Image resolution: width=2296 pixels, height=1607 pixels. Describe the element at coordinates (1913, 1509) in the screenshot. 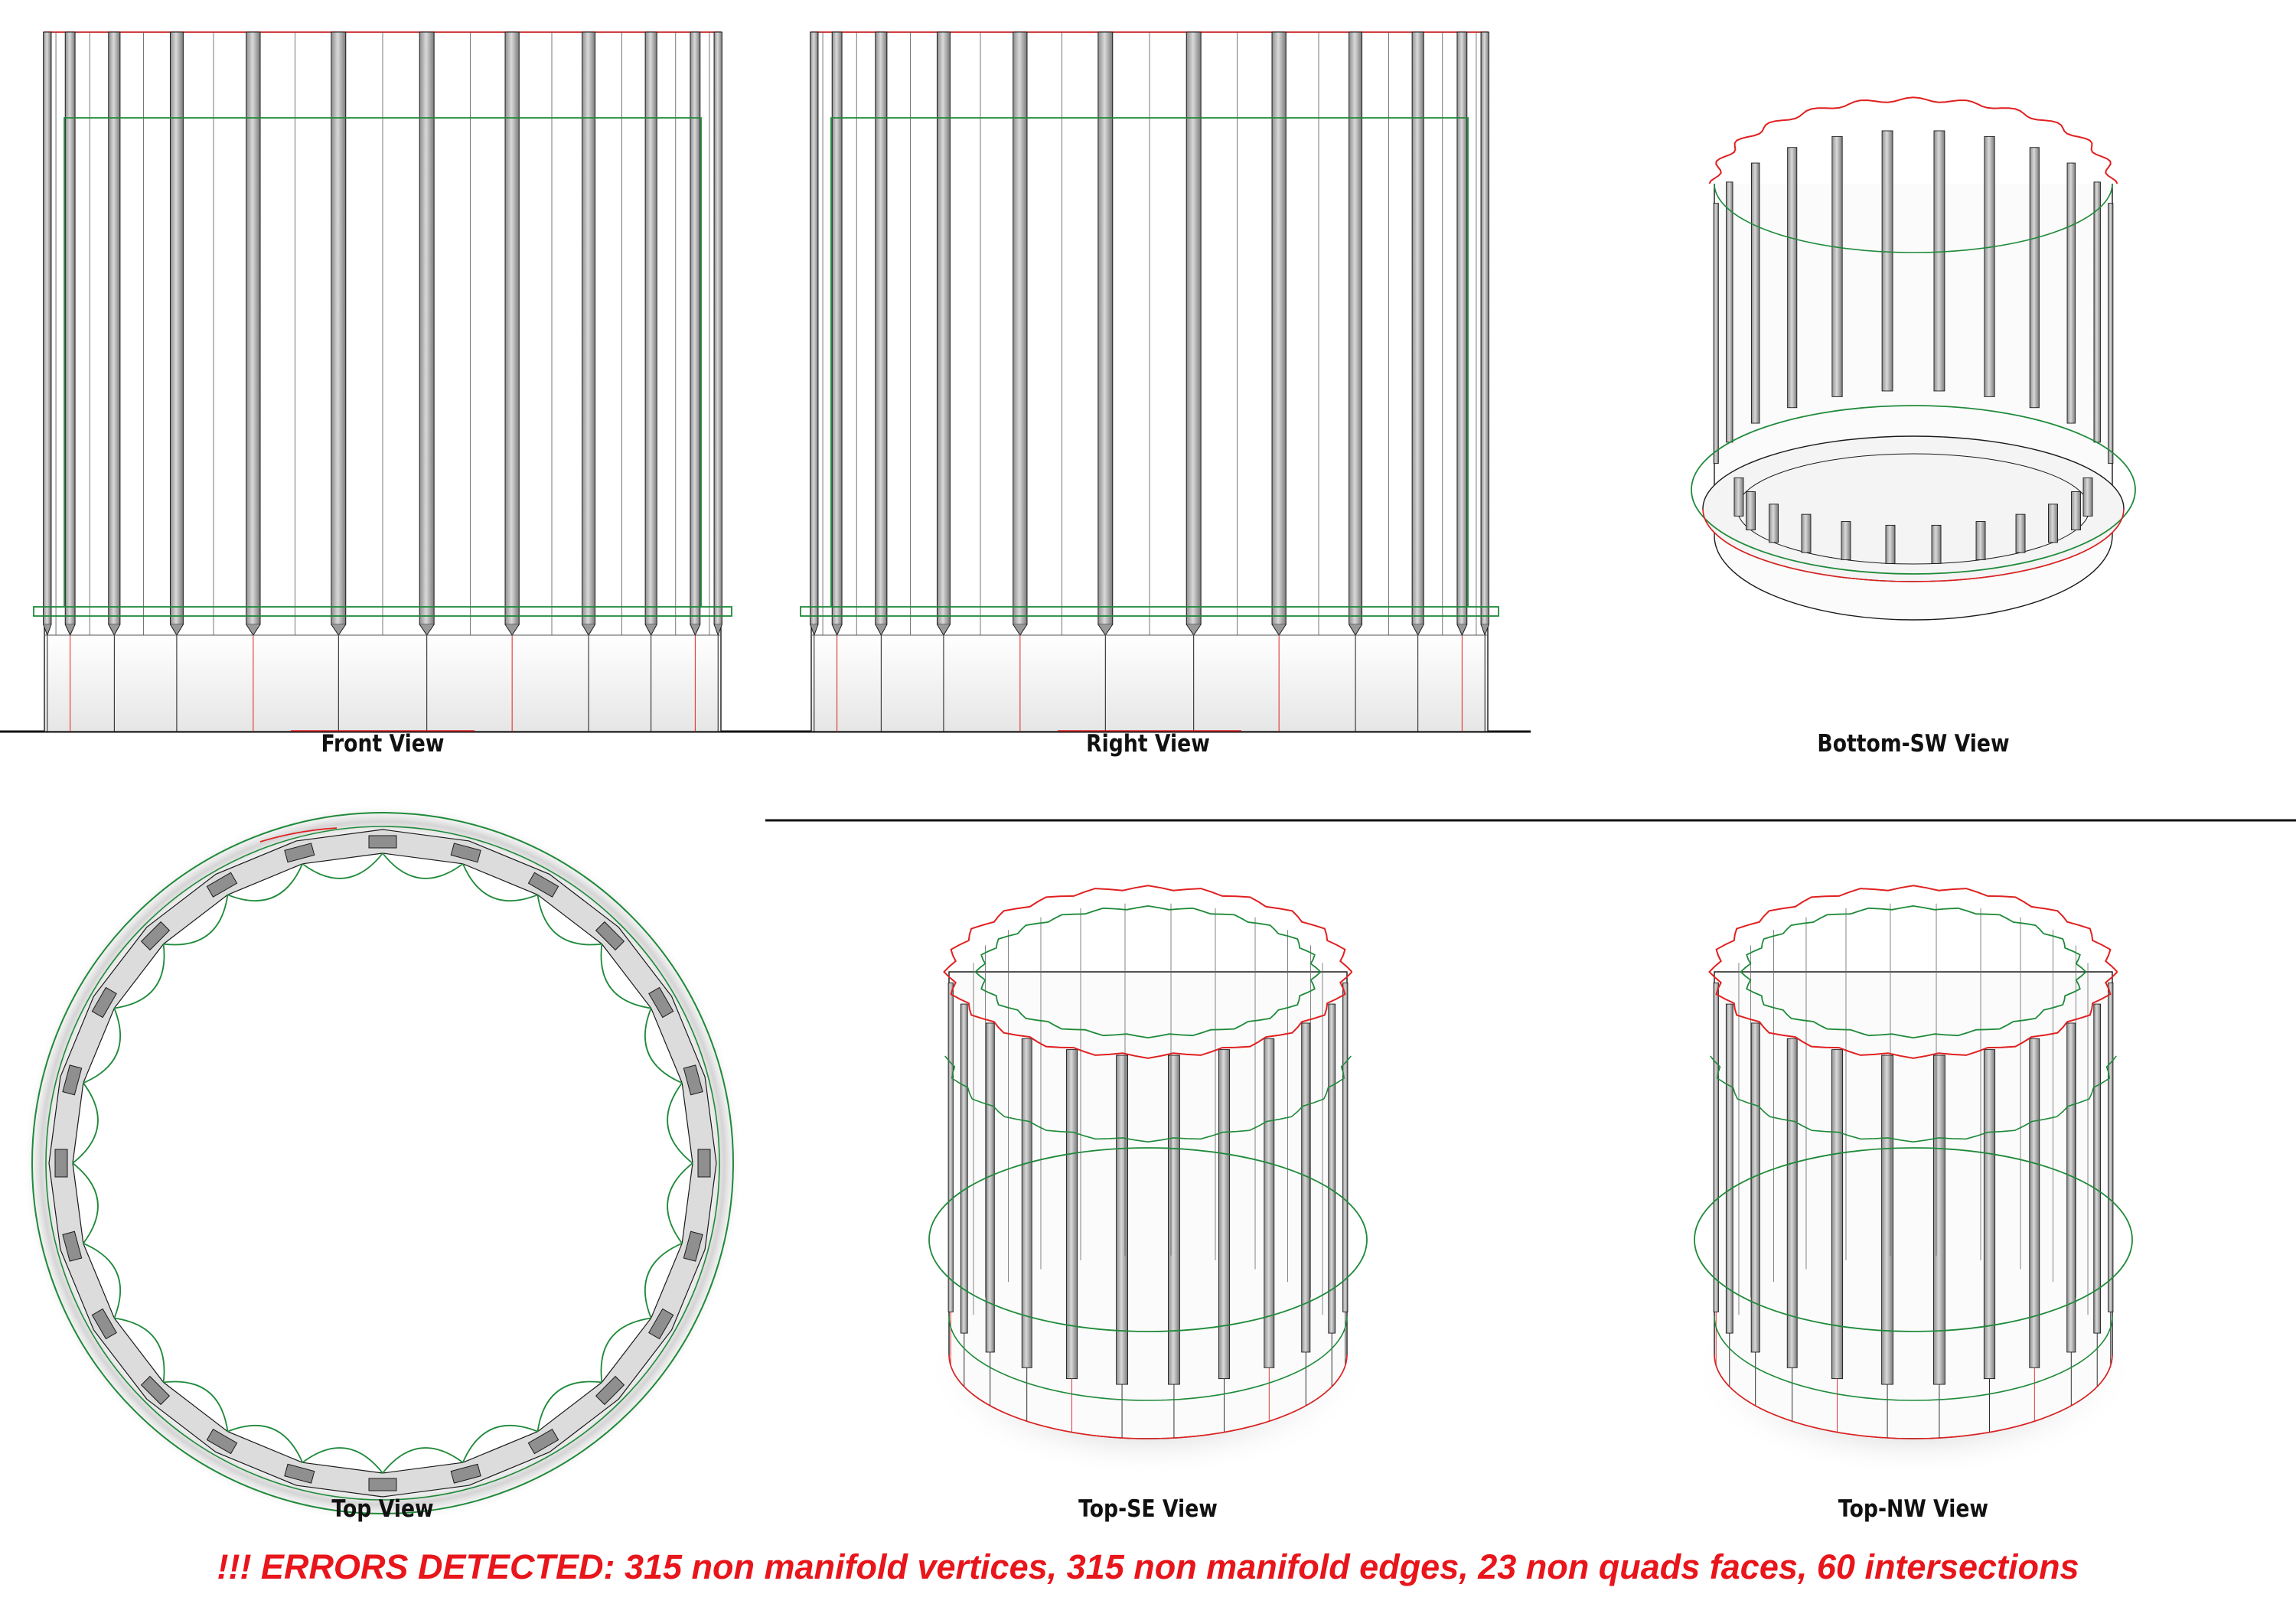

I see `top-nw-view-label: Top-NW View` at that location.